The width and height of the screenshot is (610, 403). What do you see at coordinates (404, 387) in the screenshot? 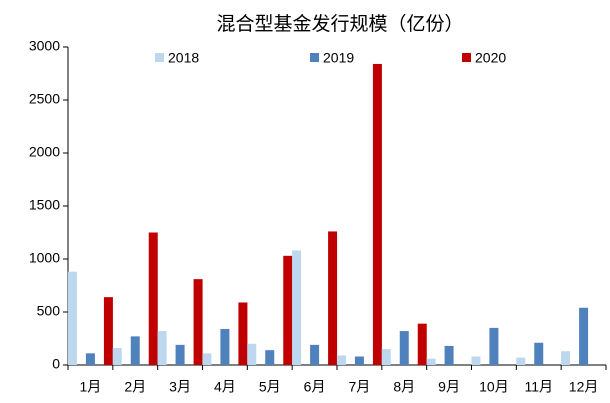
I see `x-tick-label: 8月` at bounding box center [404, 387].